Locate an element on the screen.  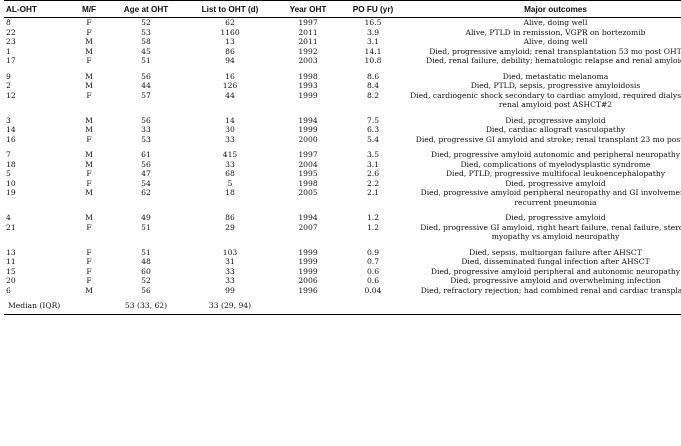
header-major-outcomes: Major outcomes is located at coordinates (543, 9).